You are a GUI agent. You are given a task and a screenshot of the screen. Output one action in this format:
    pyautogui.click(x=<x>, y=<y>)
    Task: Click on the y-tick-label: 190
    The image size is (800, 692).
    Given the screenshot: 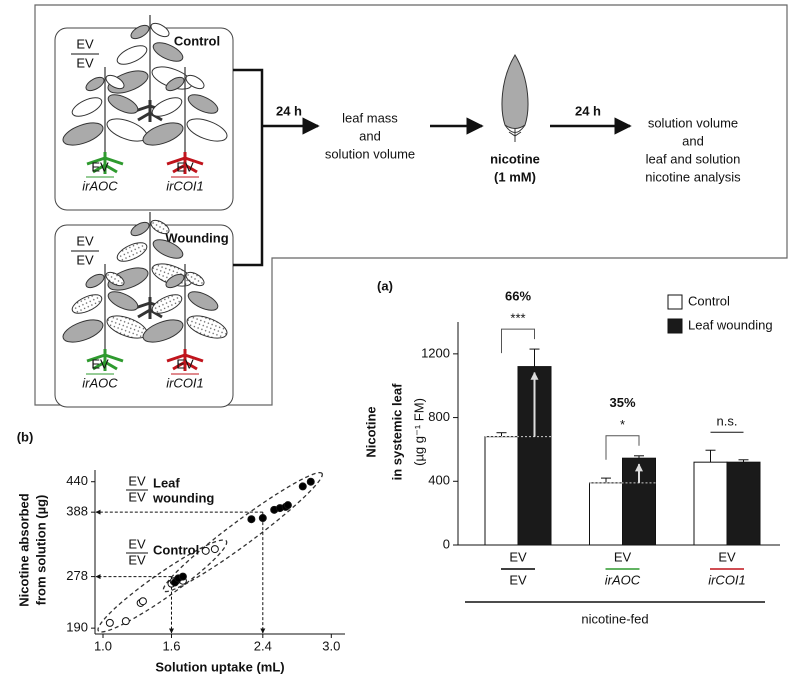 What is the action you would take?
    pyautogui.click(x=77, y=627)
    